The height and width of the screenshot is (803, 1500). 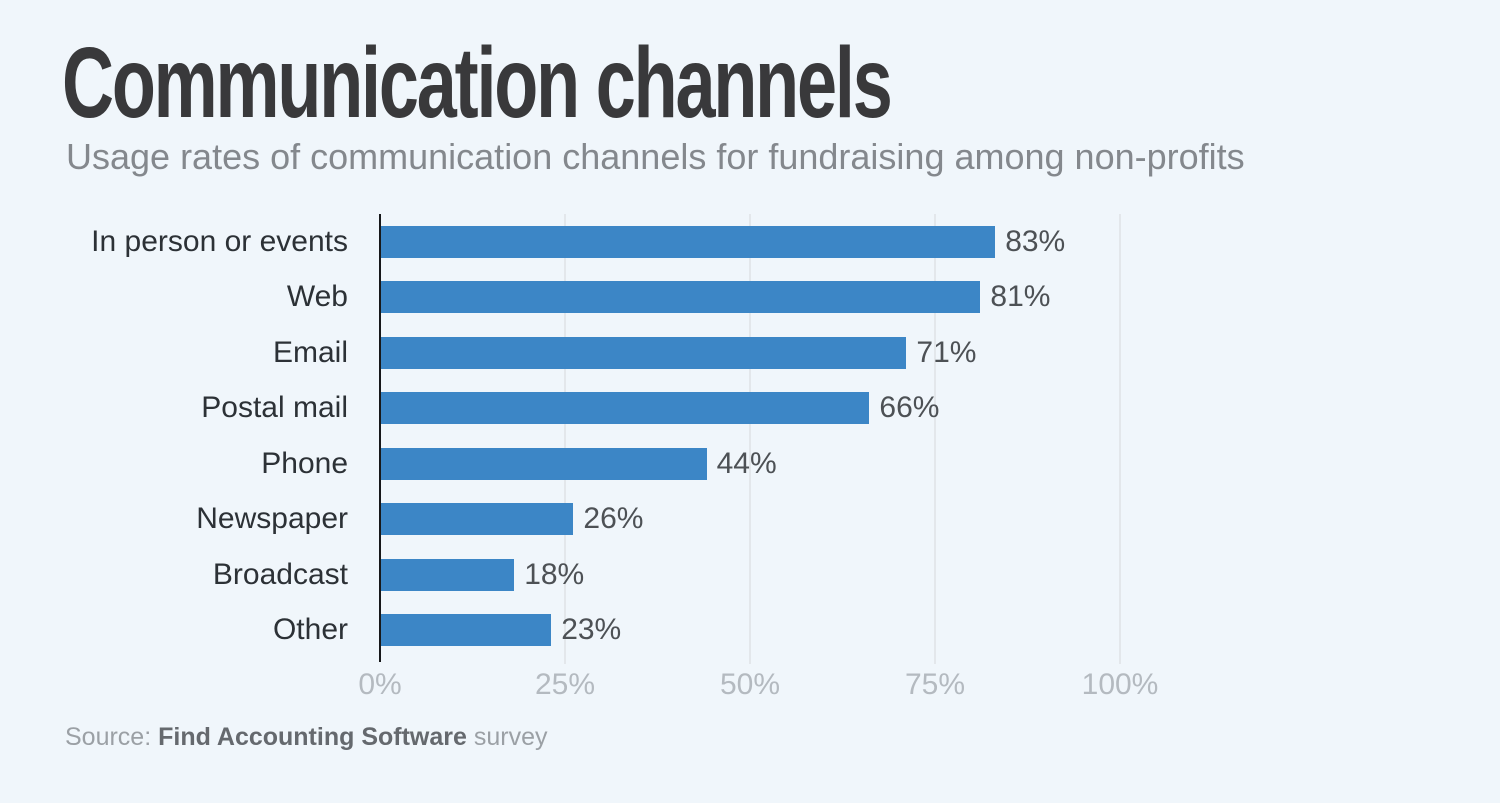 What do you see at coordinates (1120, 684) in the screenshot?
I see `x-tick-label: 100%` at bounding box center [1120, 684].